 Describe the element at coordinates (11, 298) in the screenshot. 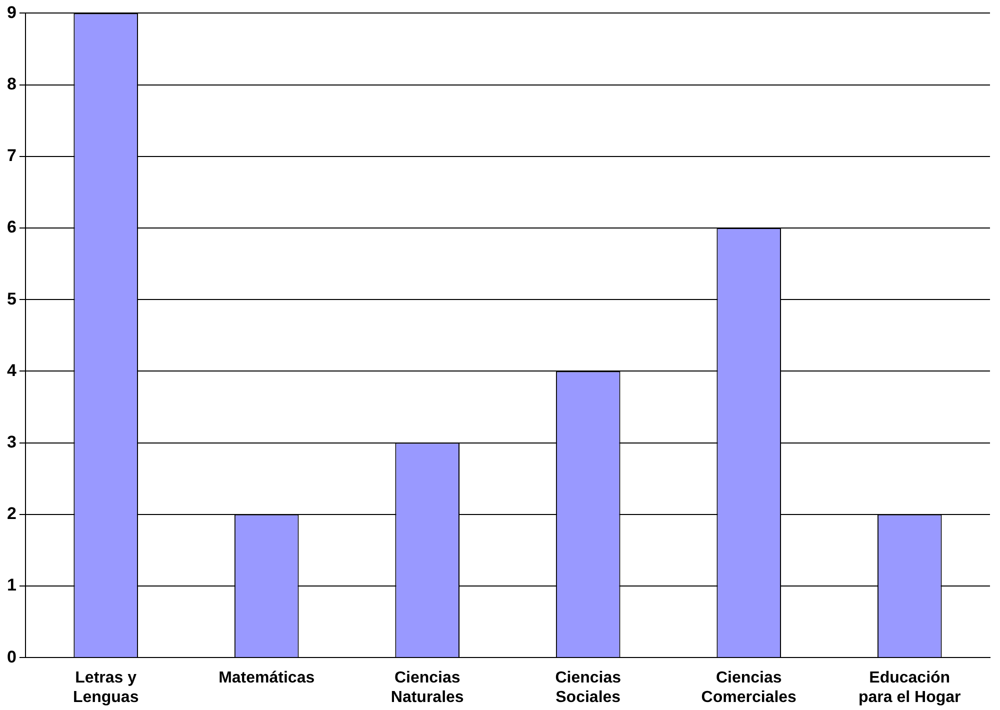

I see `y-tick-label: 5` at that location.